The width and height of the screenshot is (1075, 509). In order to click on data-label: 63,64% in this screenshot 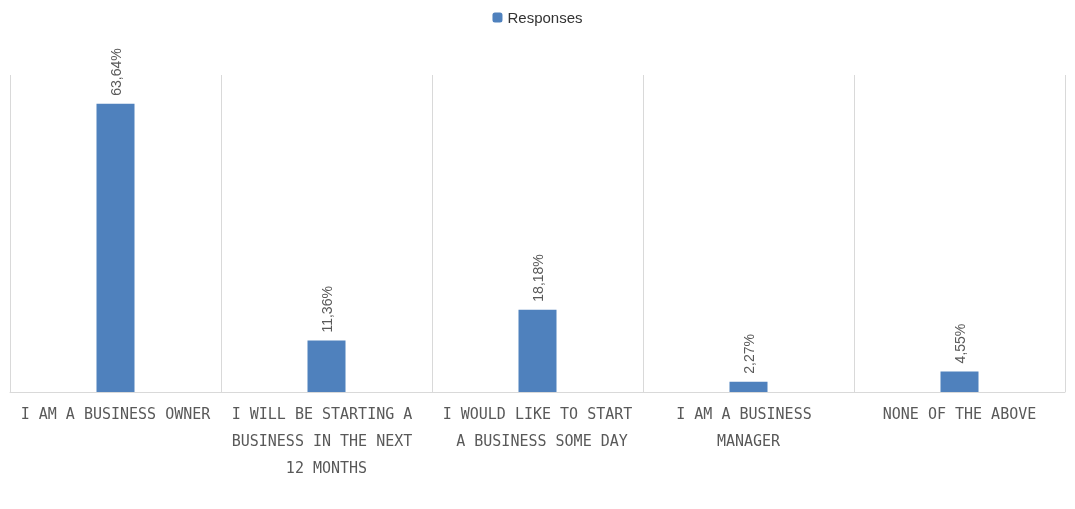, I will do `click(115, 72)`.